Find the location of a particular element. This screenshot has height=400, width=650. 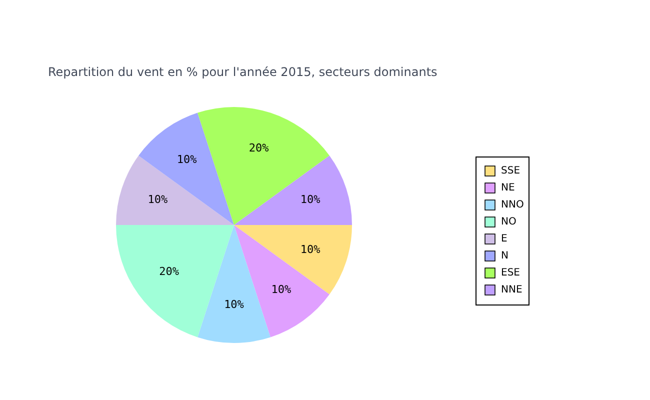

legend-label: SSE is located at coordinates (510, 171).